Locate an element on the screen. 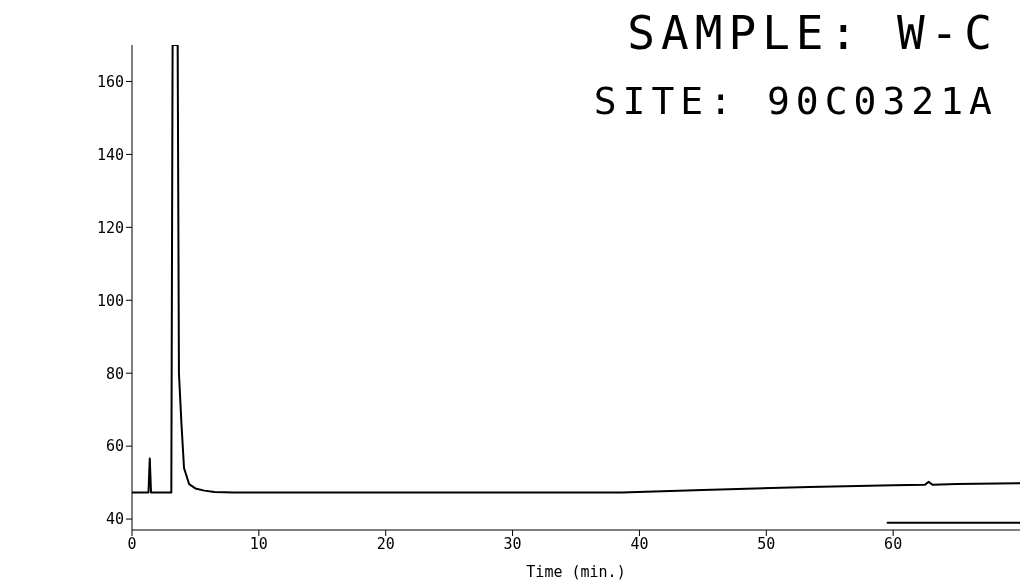 This screenshot has width=1028, height=585. y-tick-label: 40 is located at coordinates (114, 519).